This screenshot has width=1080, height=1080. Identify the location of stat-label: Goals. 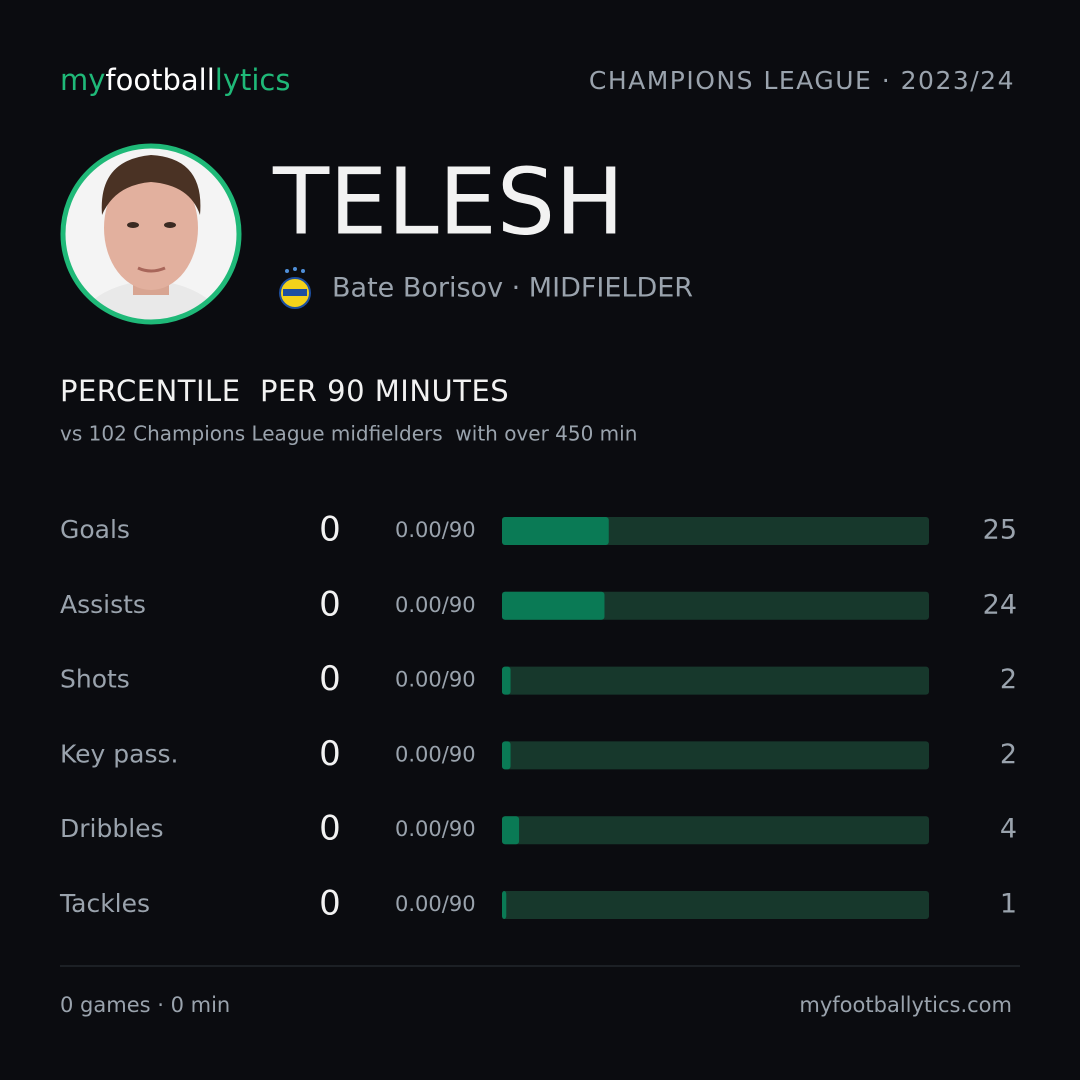
(95, 529).